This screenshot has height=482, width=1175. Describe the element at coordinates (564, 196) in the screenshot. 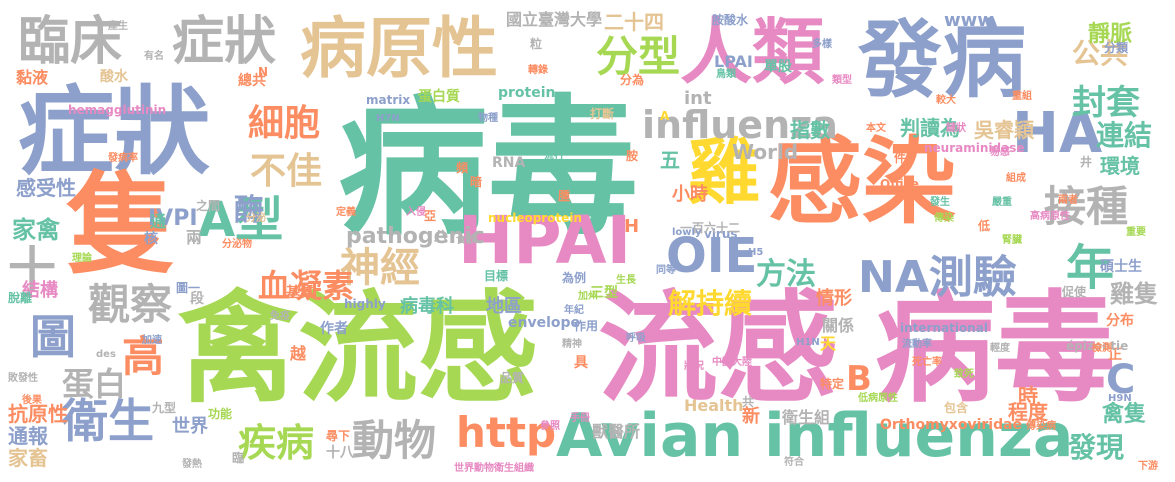

I see `word-172: 腫` at that location.